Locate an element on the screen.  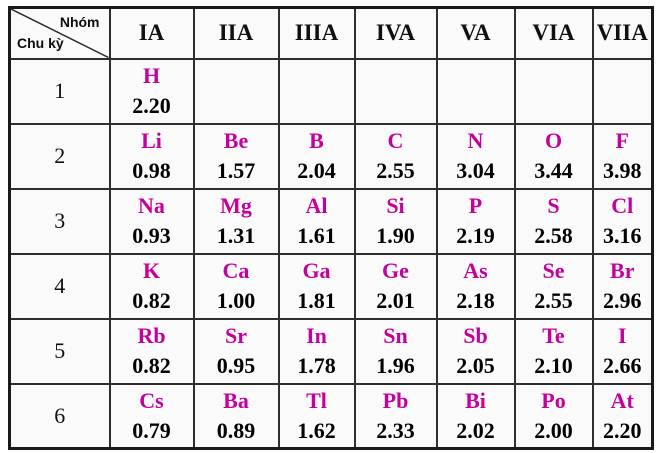
element-cell-B: B 2.04 is located at coordinates (316, 156).